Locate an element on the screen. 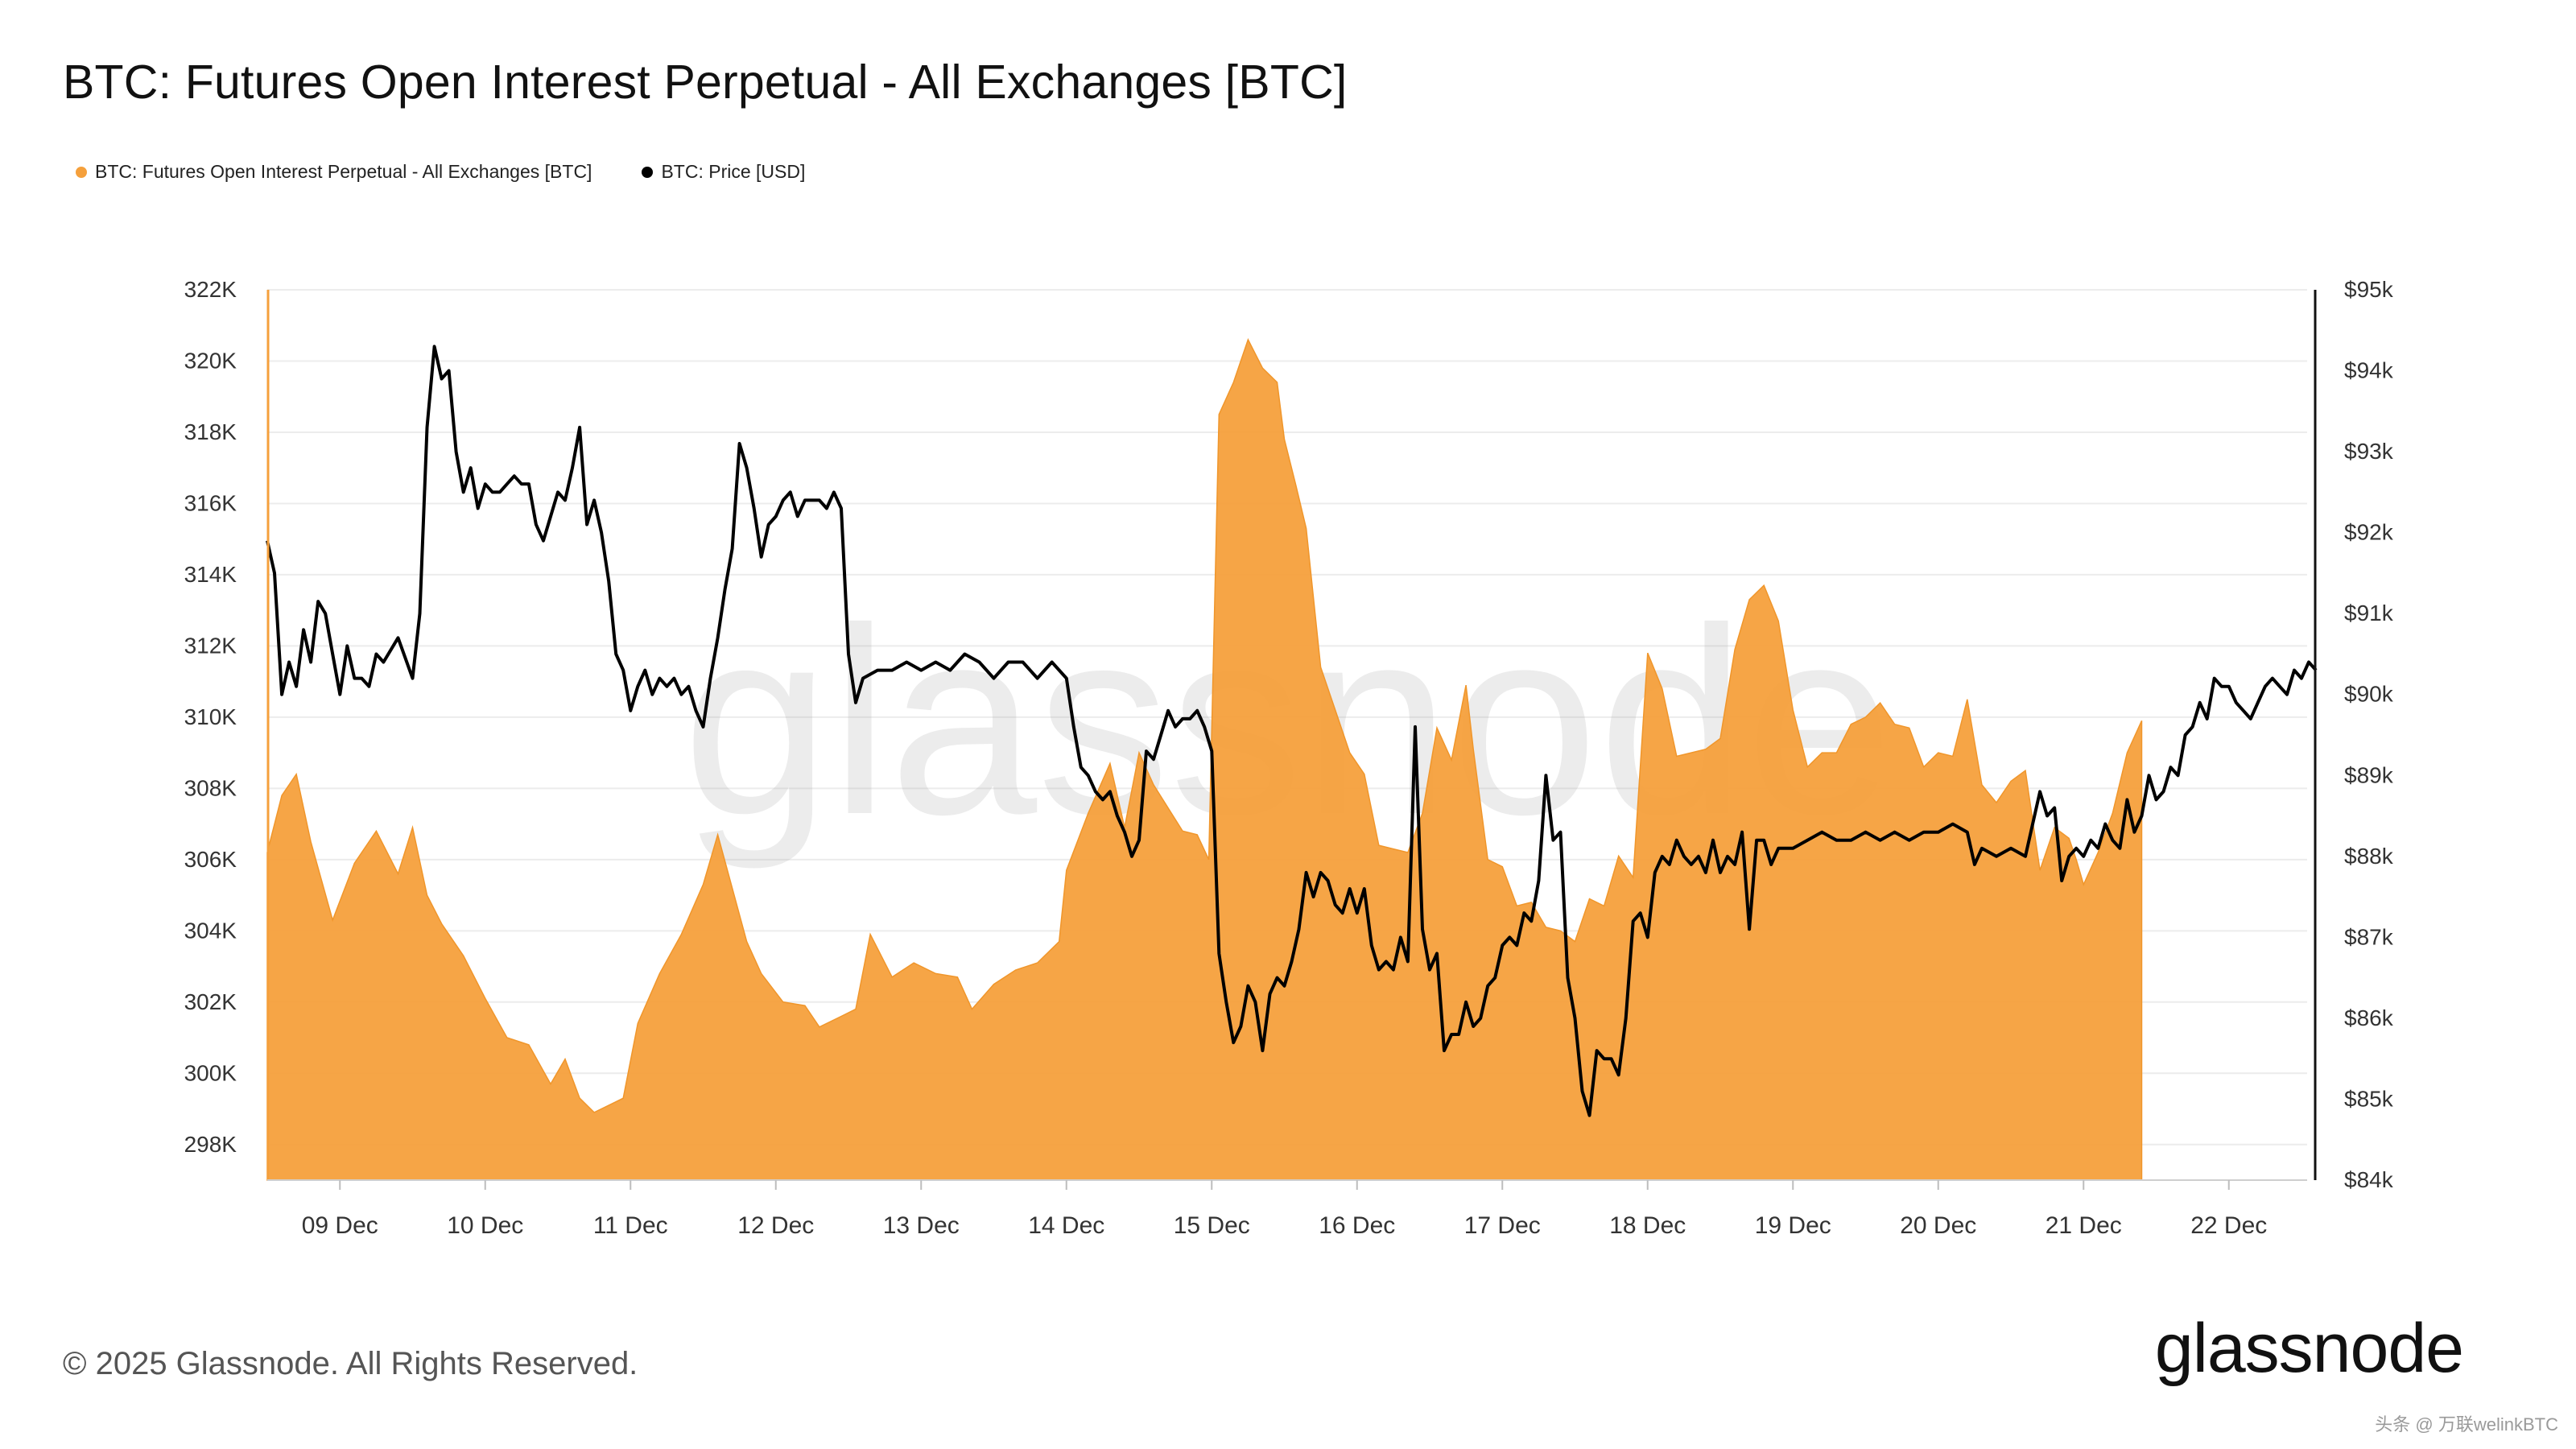  right-tick-label: $94k is located at coordinates (2369, 370).